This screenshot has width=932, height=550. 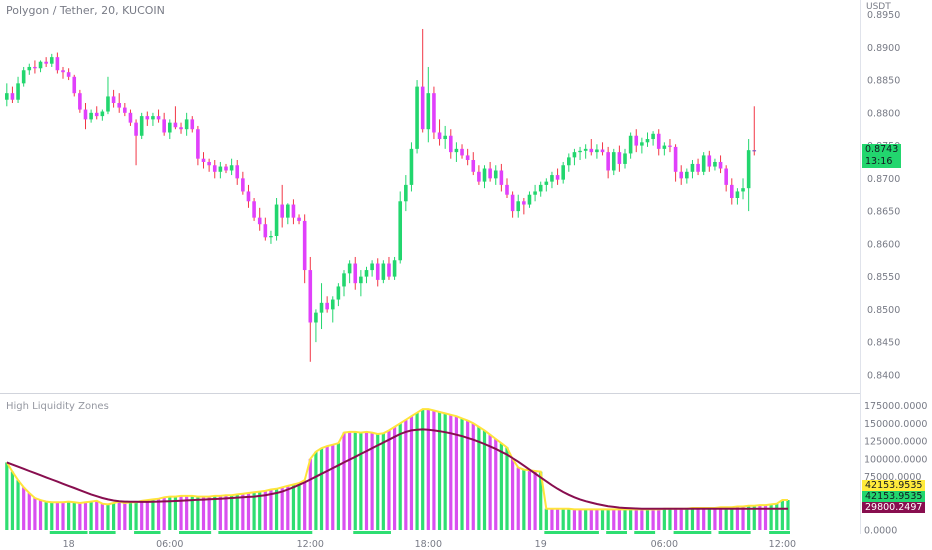 I want to click on chart-title: Polygon / Tether, 20, KUCOIN, so click(x=85, y=10).